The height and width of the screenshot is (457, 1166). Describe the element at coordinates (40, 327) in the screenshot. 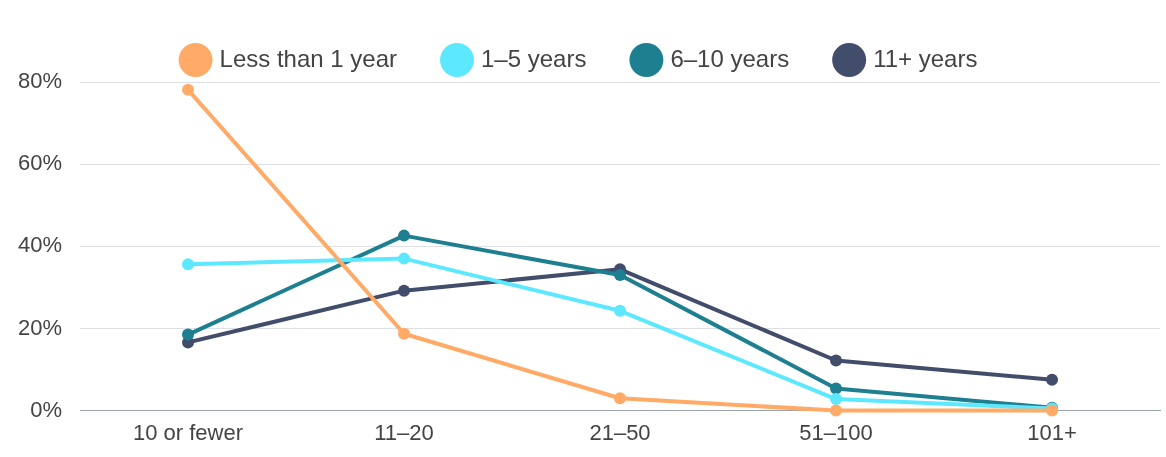

I see `y-tick-label: 20%` at that location.